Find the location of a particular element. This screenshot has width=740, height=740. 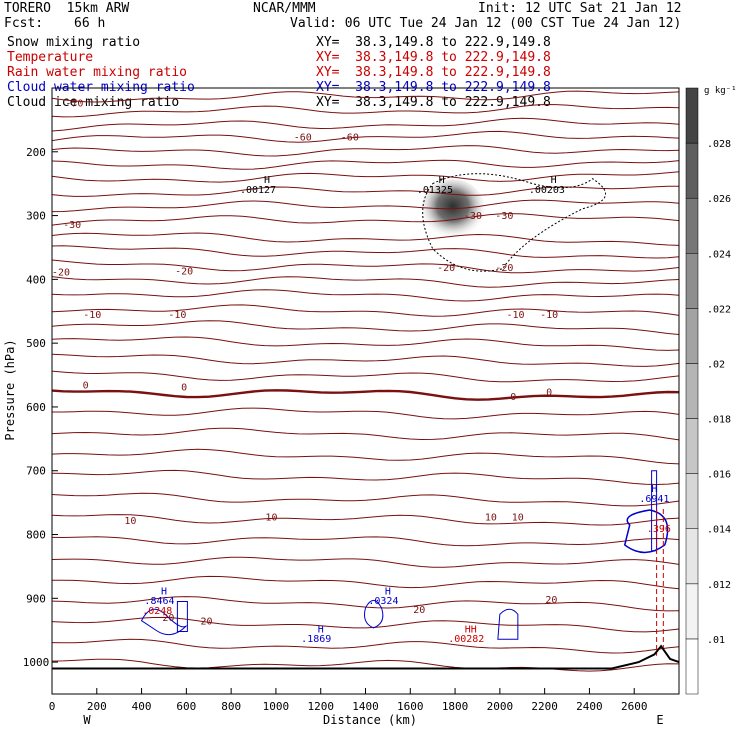

max-annotation: .8464 is located at coordinates (159, 601).